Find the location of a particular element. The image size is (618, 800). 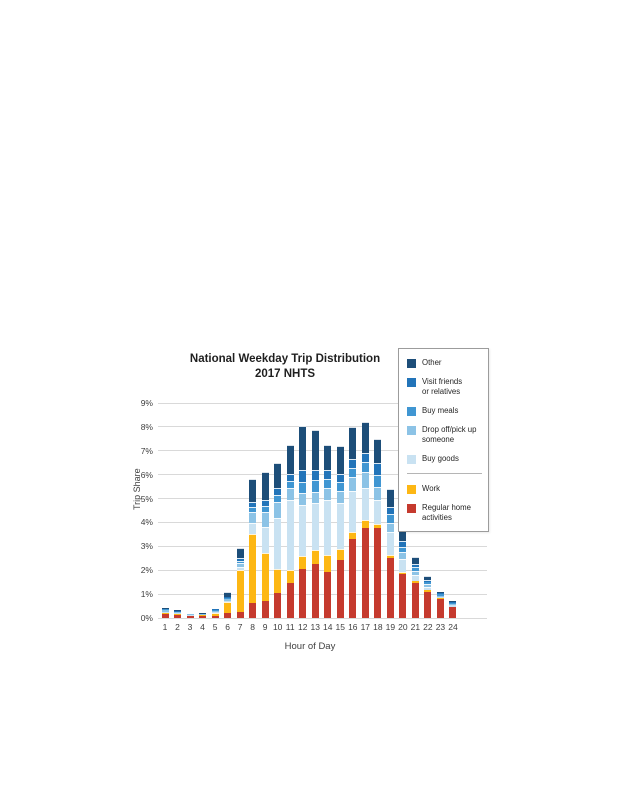

x-tick-label-19: 19 is located at coordinates (390, 627).